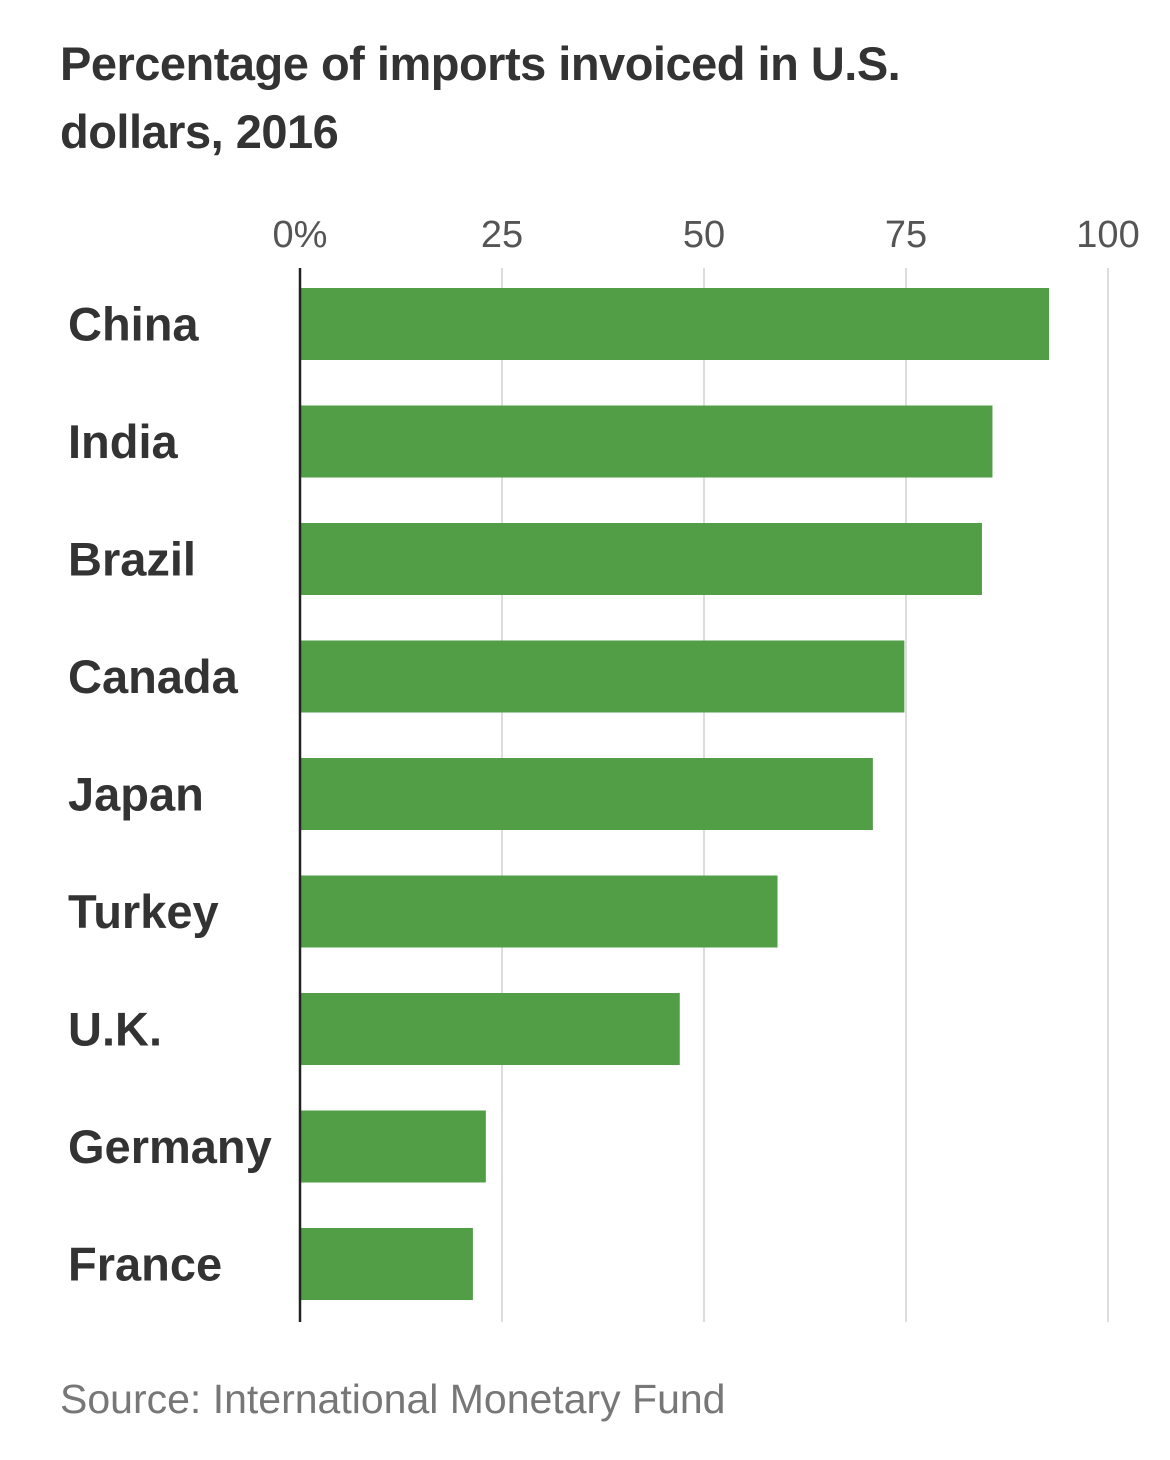  Describe the element at coordinates (170, 1146) in the screenshot. I see `category-label: Germany` at that location.